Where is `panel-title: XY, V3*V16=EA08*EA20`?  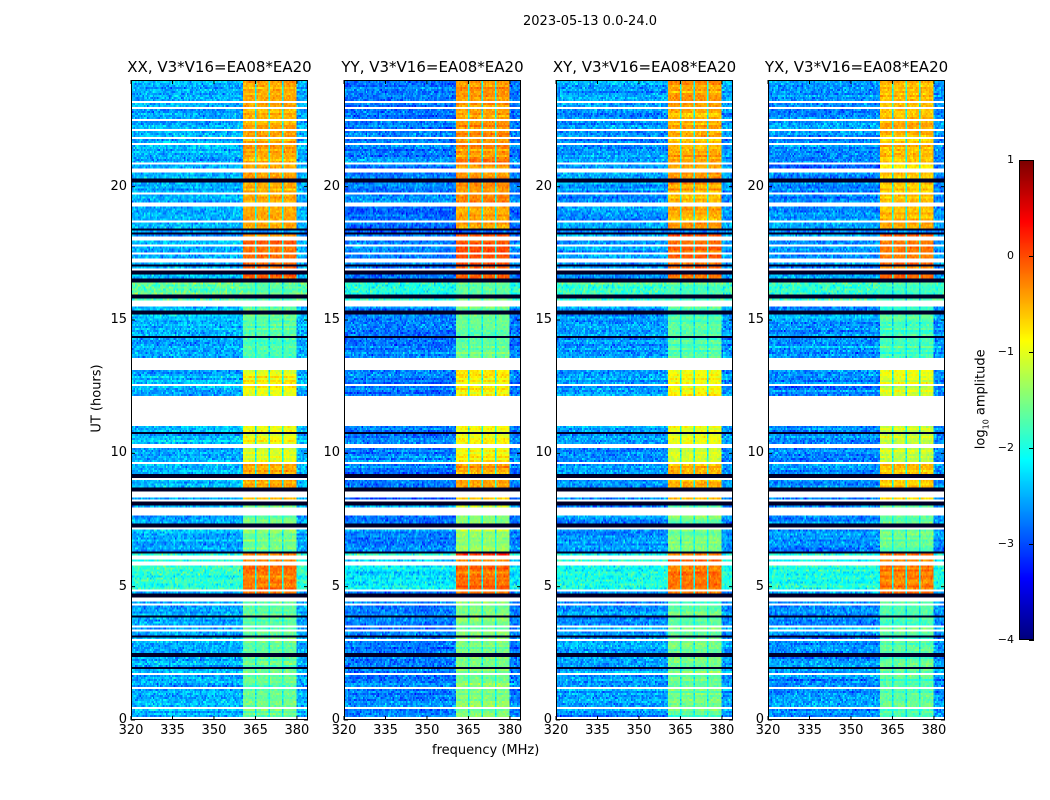 panel-title: XY, V3*V16=EA08*EA20 is located at coordinates (644, 67).